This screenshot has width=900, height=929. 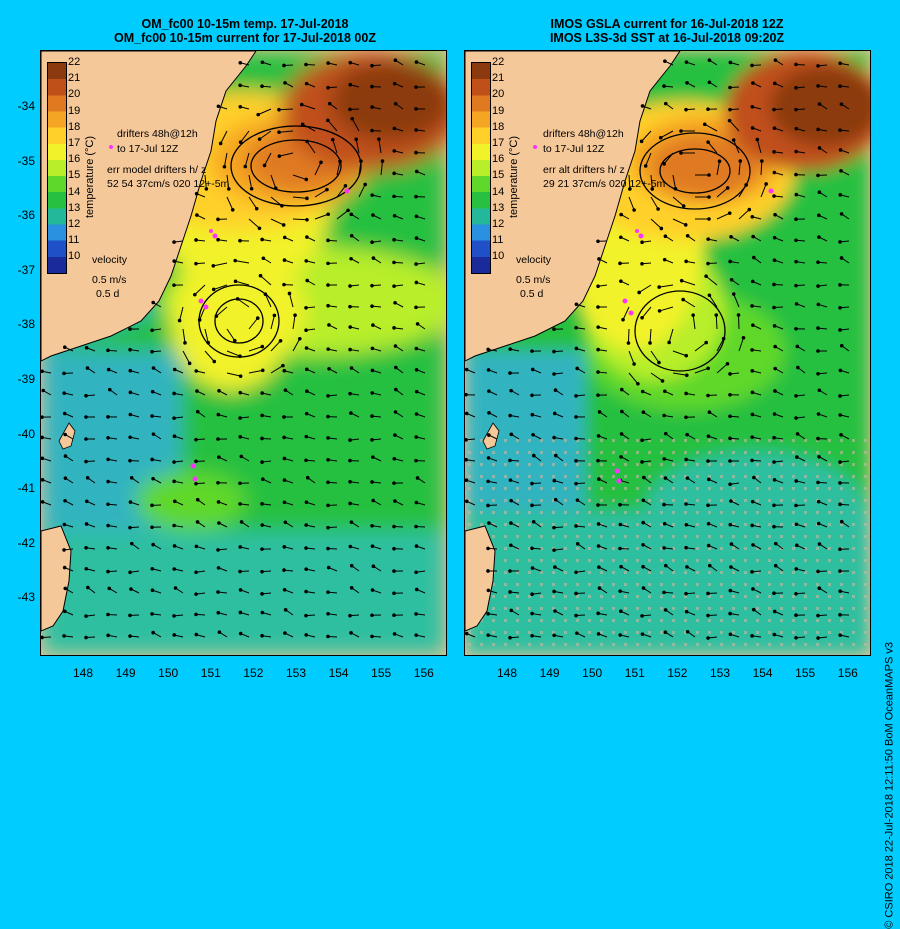 What do you see at coordinates (74, 143) in the screenshot?
I see `colorbar-tick: 17` at bounding box center [74, 143].